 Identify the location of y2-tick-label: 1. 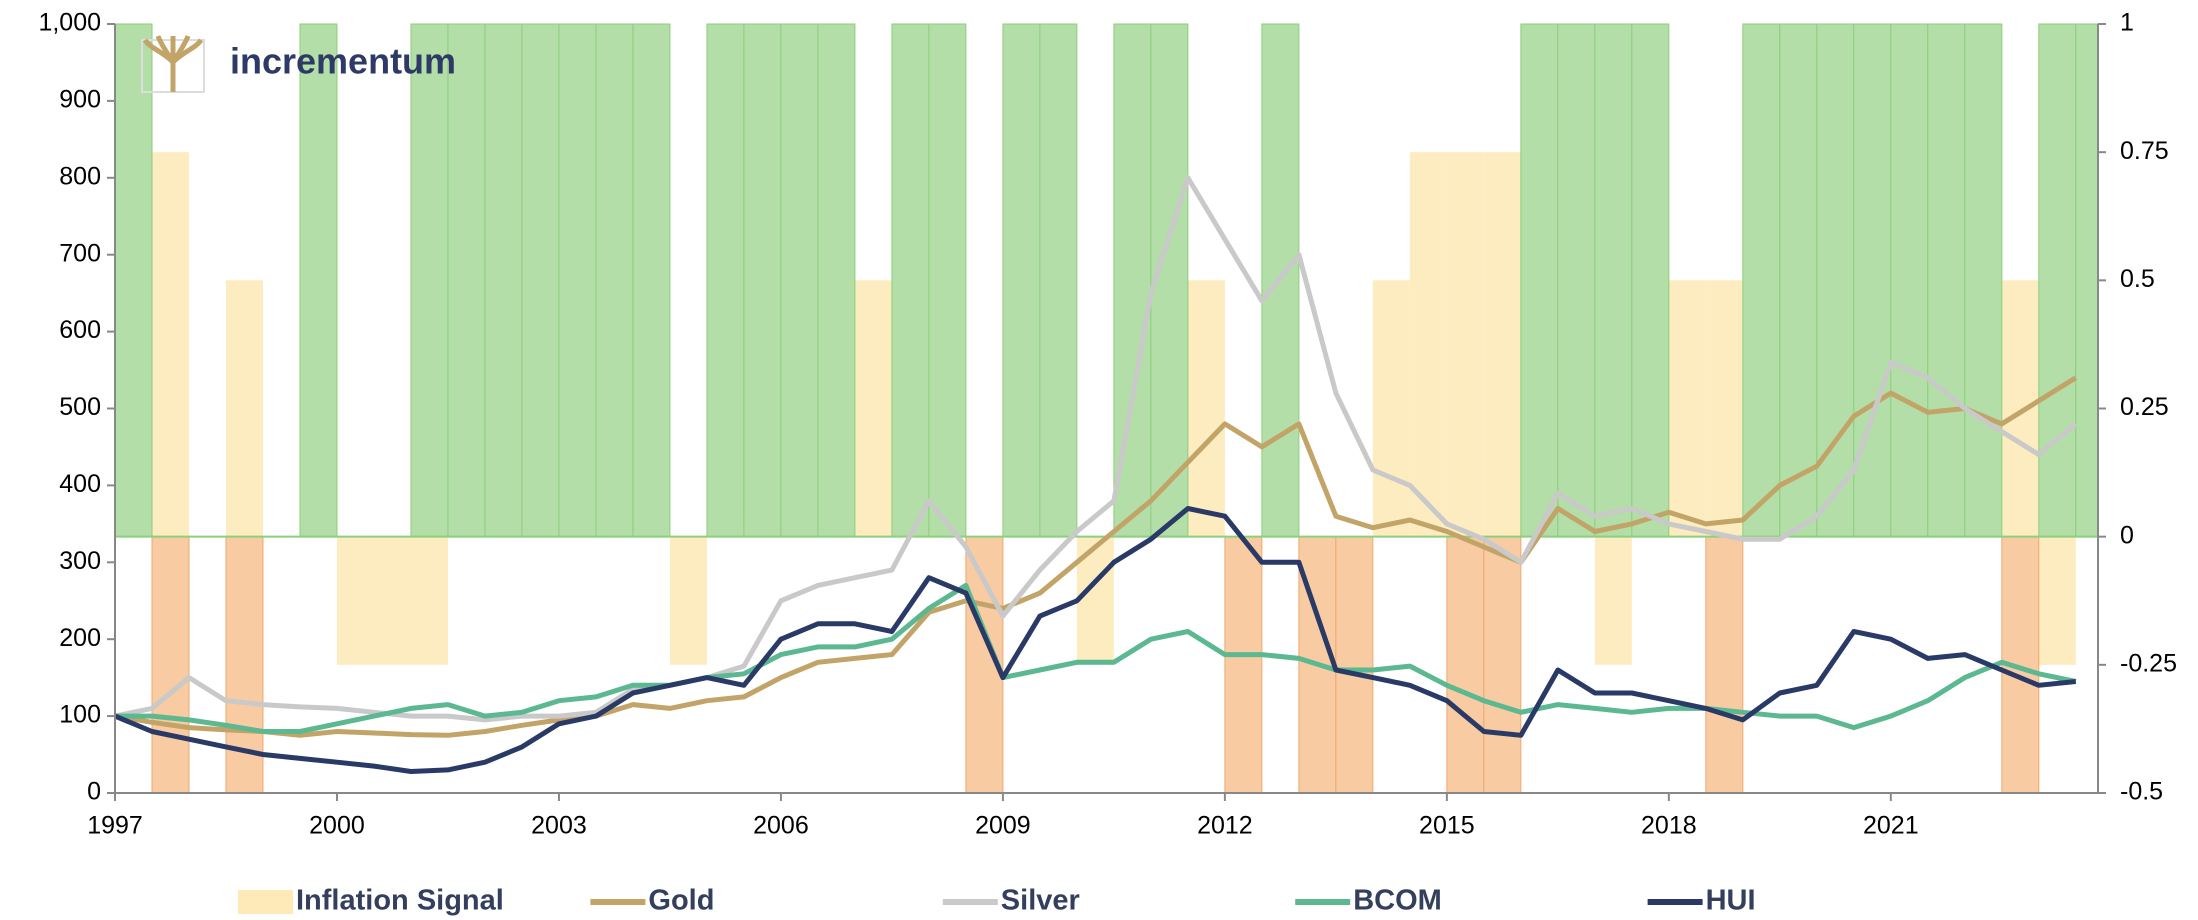
(2127, 23).